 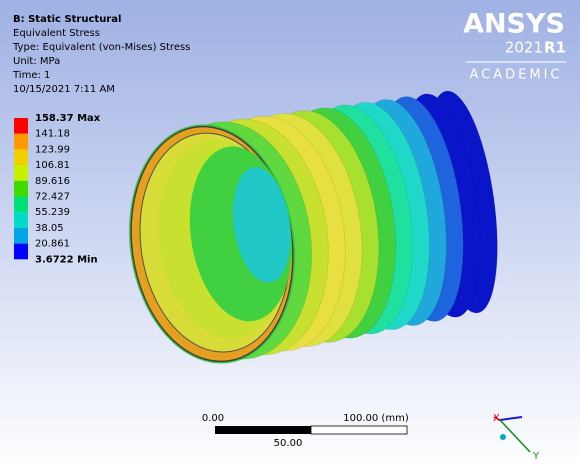 What do you see at coordinates (31, 75) in the screenshot?
I see `header-line: Time: 1` at bounding box center [31, 75].